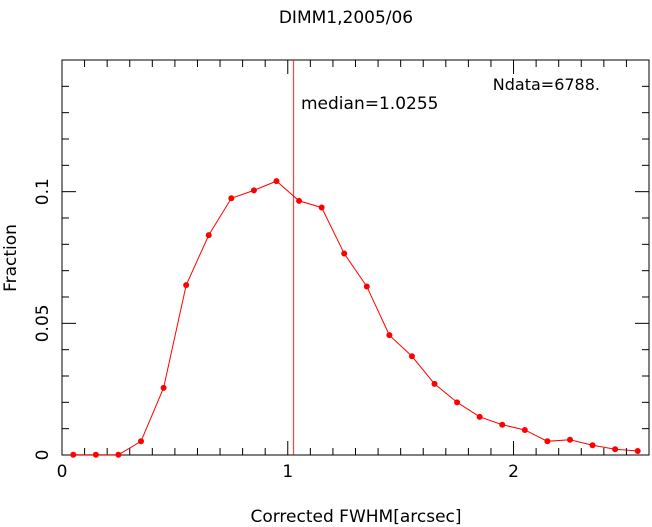  What do you see at coordinates (355, 517) in the screenshot?
I see `x-axis-label: Corrected FWHM[arcsec]` at bounding box center [355, 517].